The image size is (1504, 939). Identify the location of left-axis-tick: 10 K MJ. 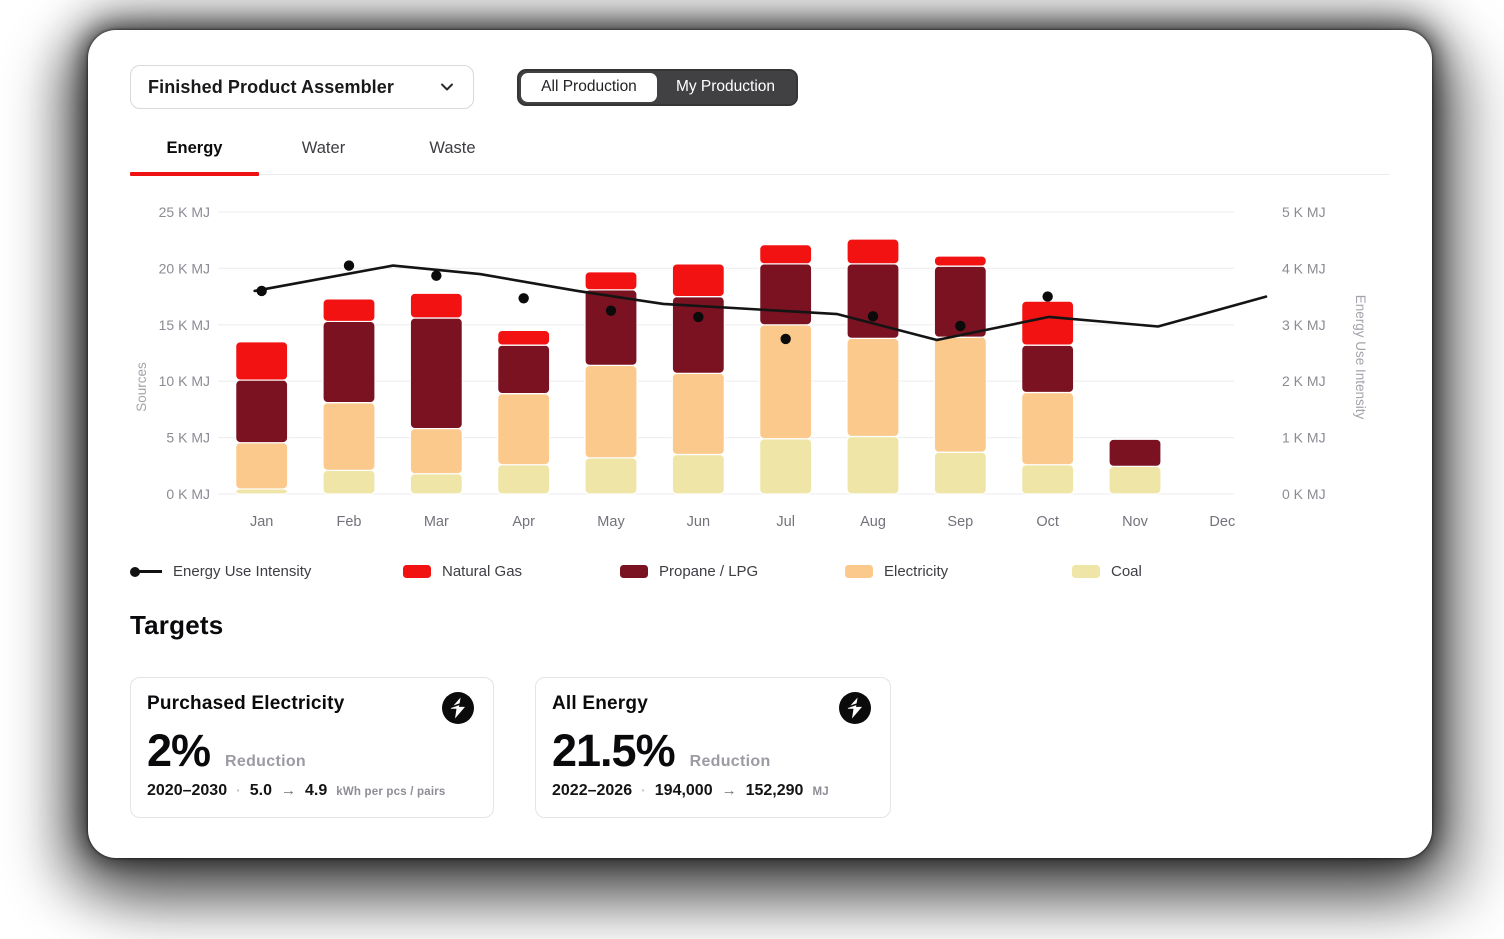
(184, 381).